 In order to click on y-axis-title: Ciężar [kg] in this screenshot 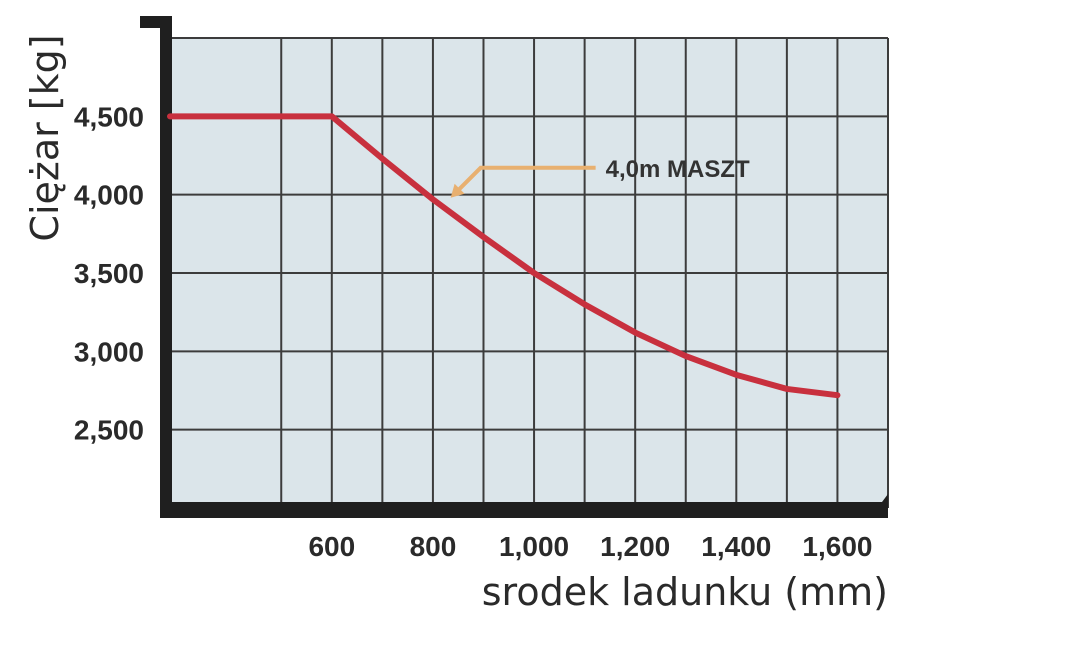, I will do `click(45, 137)`.